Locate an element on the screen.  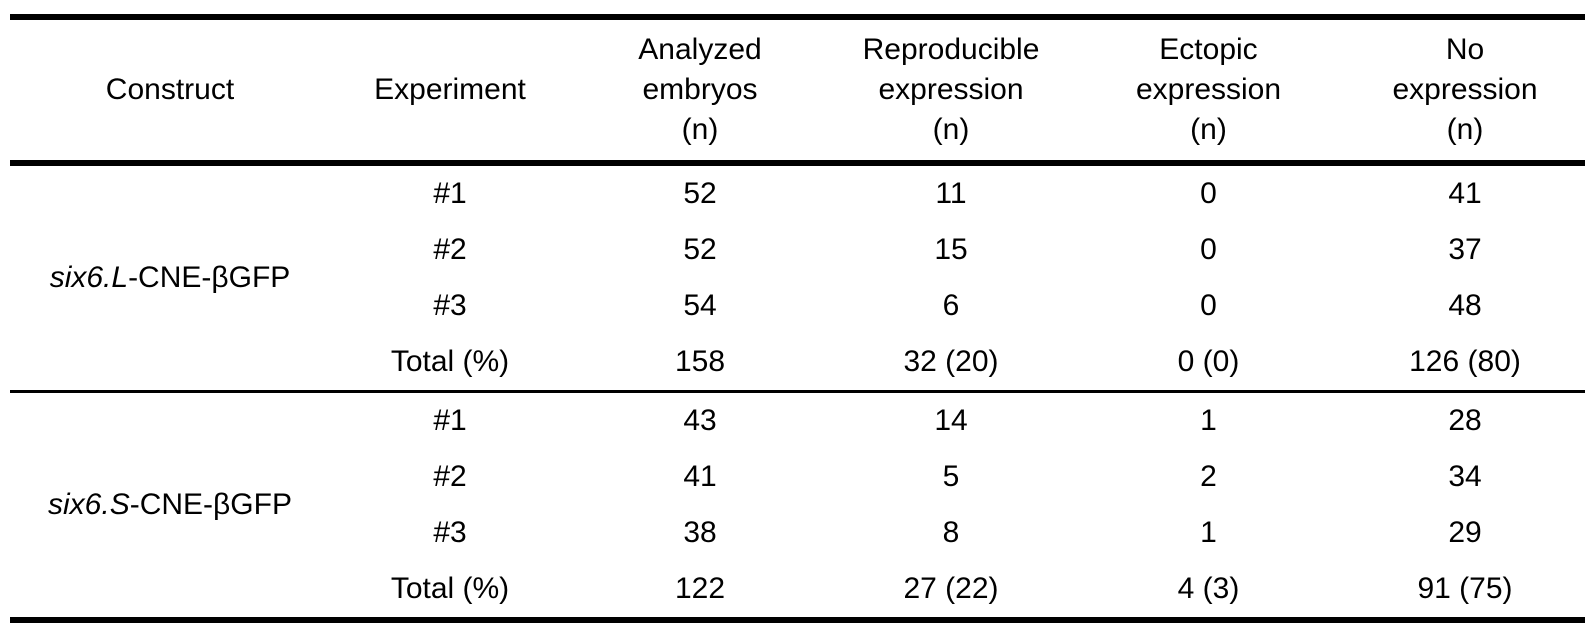
reproducible-expression-cell: 15 is located at coordinates (951, 249).